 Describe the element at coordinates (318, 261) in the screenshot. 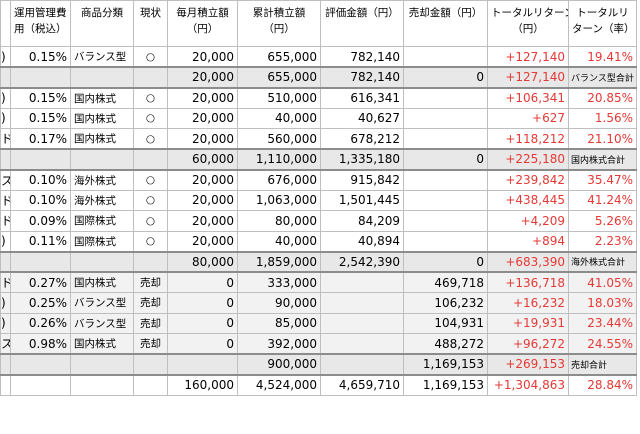

I see `row-subtotal: 80,000 1,859,000 2,542,390 0 +683,390 海外株式合計` at that location.